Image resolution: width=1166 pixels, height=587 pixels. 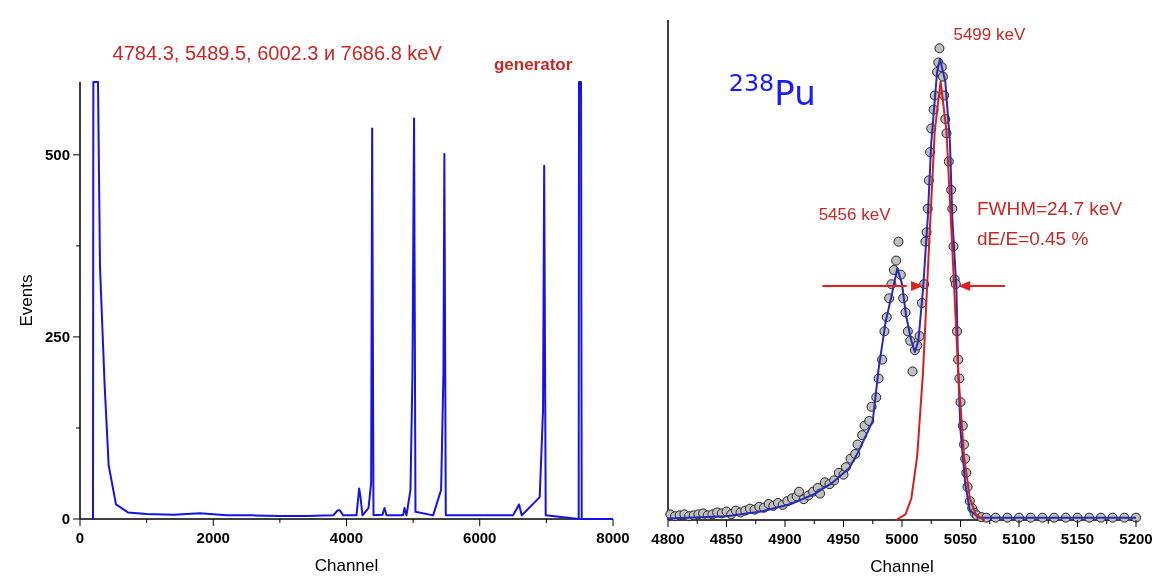 What do you see at coordinates (613, 537) in the screenshot?
I see `x-tick-label: 8000` at bounding box center [613, 537].